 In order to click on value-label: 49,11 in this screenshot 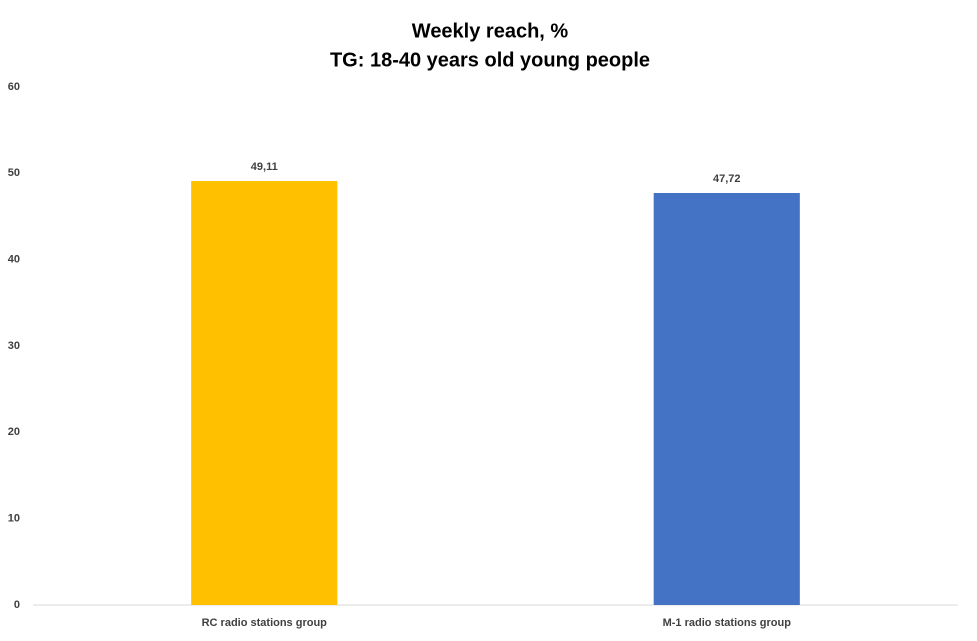, I will do `click(264, 167)`.